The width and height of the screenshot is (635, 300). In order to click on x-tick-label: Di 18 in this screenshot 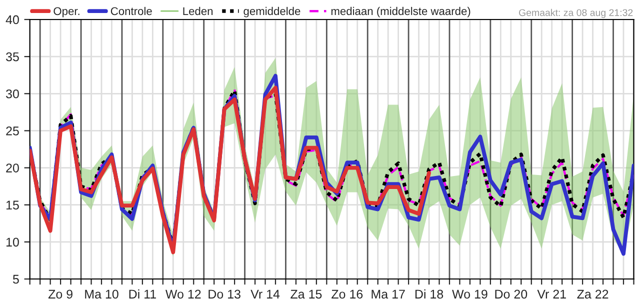, I will do `click(429, 294)`.